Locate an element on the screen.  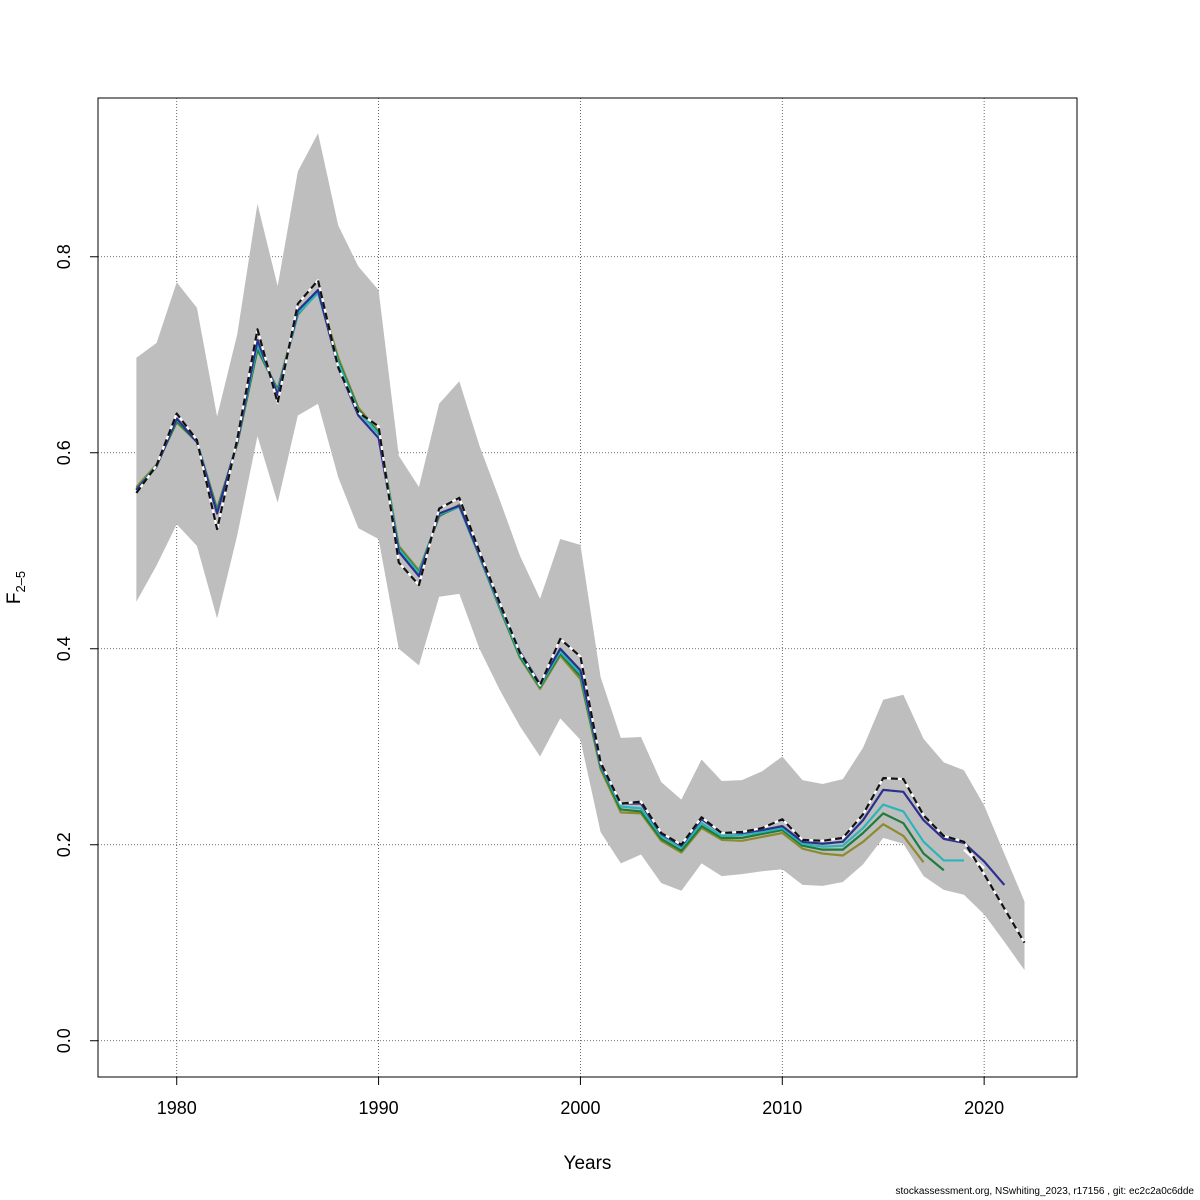
x-axis: 1980 1990 2000 2010 2020 is located at coordinates (580, 1097).